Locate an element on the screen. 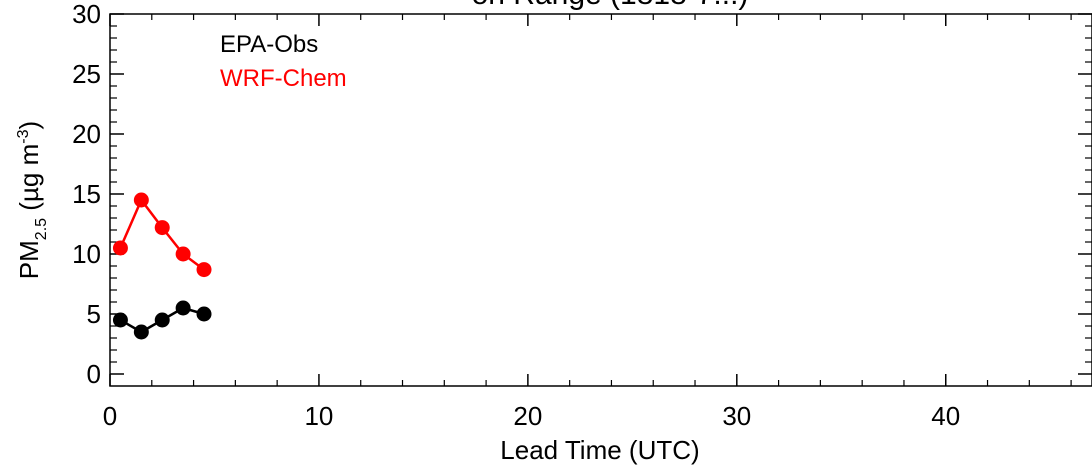  x-axis-label: Lead Time (UTC) is located at coordinates (599, 450).